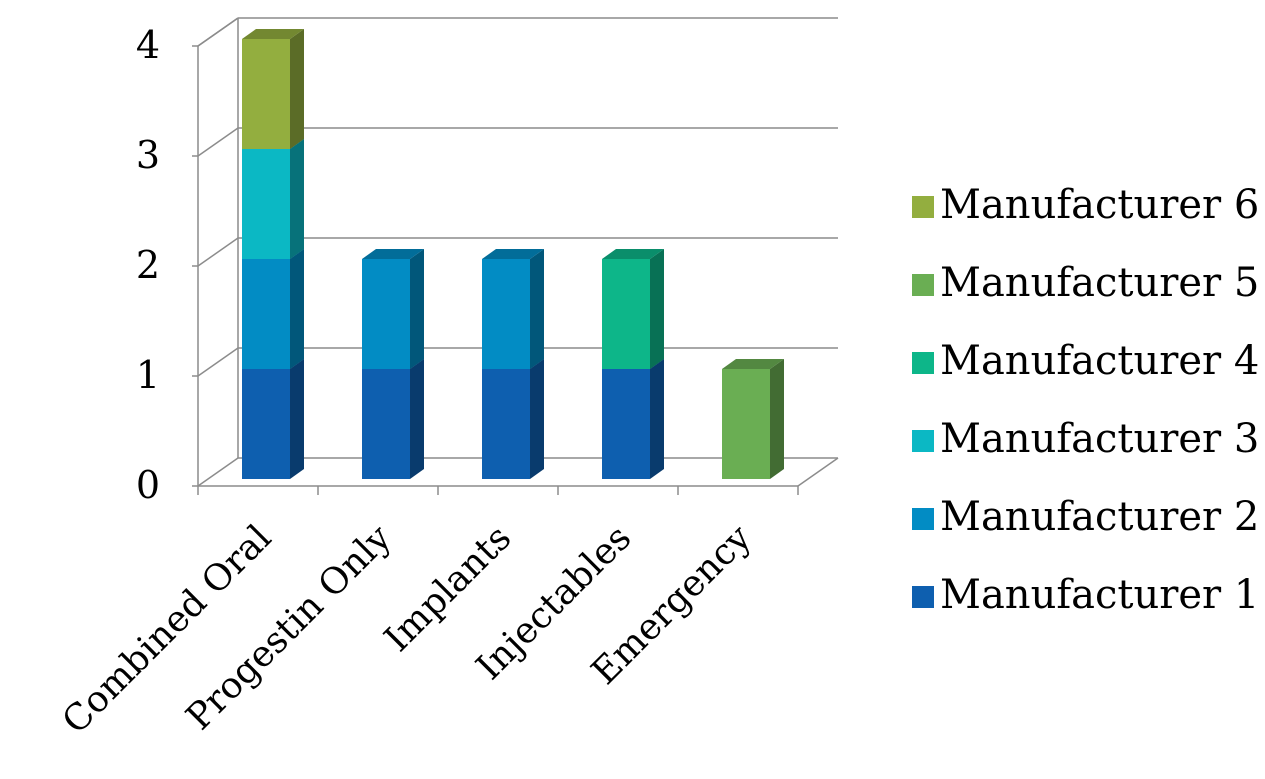 This screenshot has height=779, width=1265. I want to click on legend-label: Manufacturer 3, so click(1099, 439).